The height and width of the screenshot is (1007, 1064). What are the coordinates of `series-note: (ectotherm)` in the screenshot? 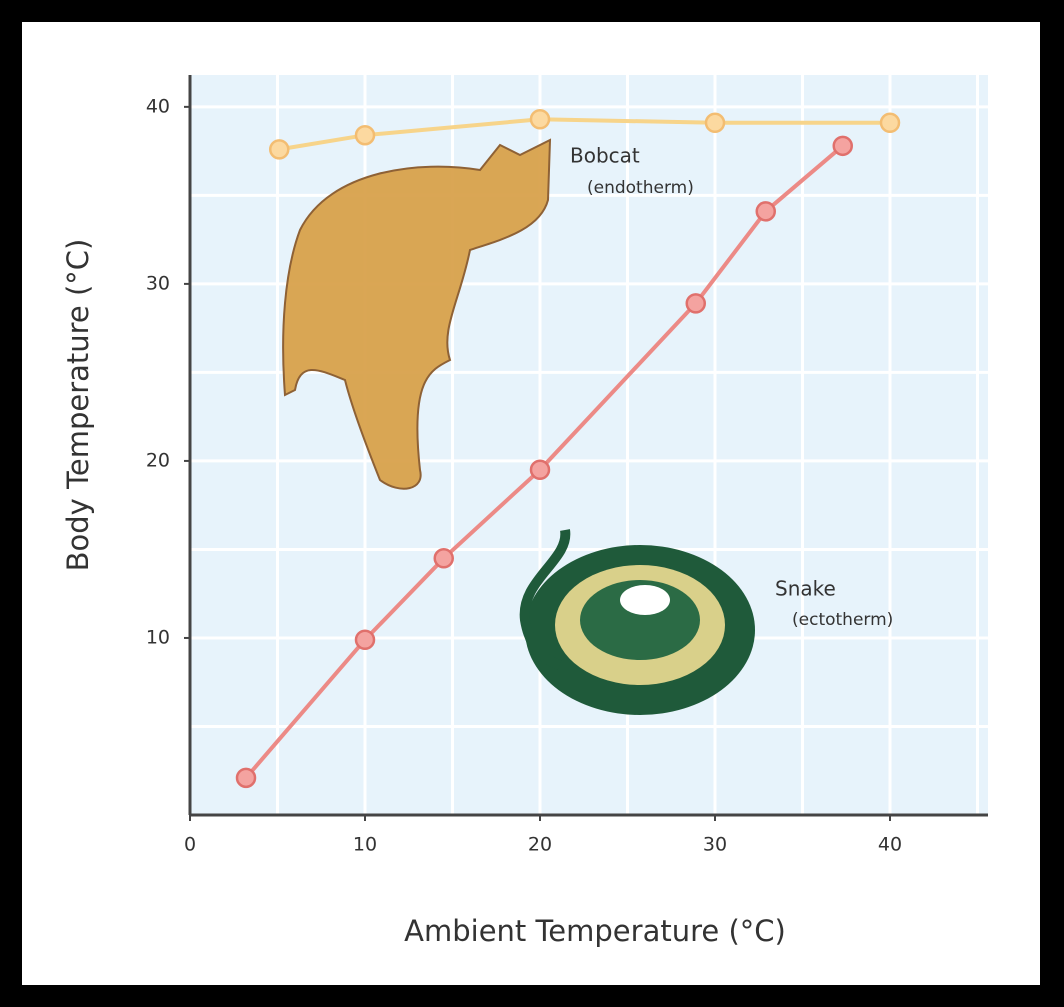 It's located at (842, 620).